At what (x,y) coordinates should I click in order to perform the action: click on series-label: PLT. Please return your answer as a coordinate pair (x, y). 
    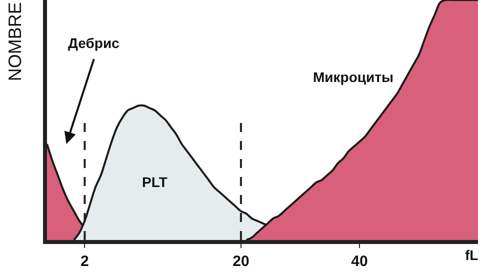
    Looking at the image, I should click on (155, 182).